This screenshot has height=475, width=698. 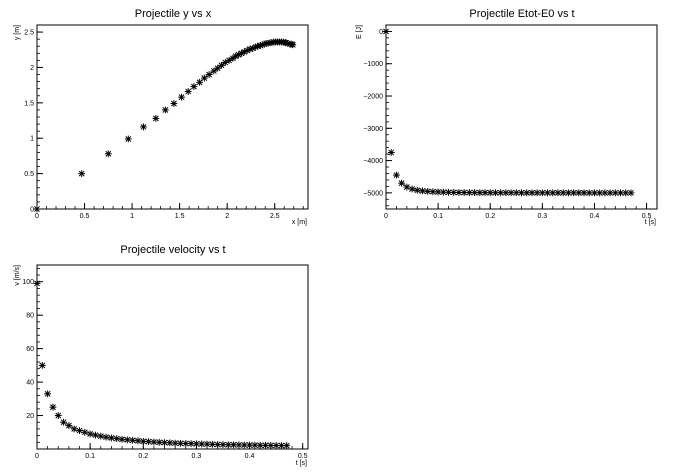 What do you see at coordinates (373, 161) in the screenshot?
I see `y-tick-label: −4000` at bounding box center [373, 161].